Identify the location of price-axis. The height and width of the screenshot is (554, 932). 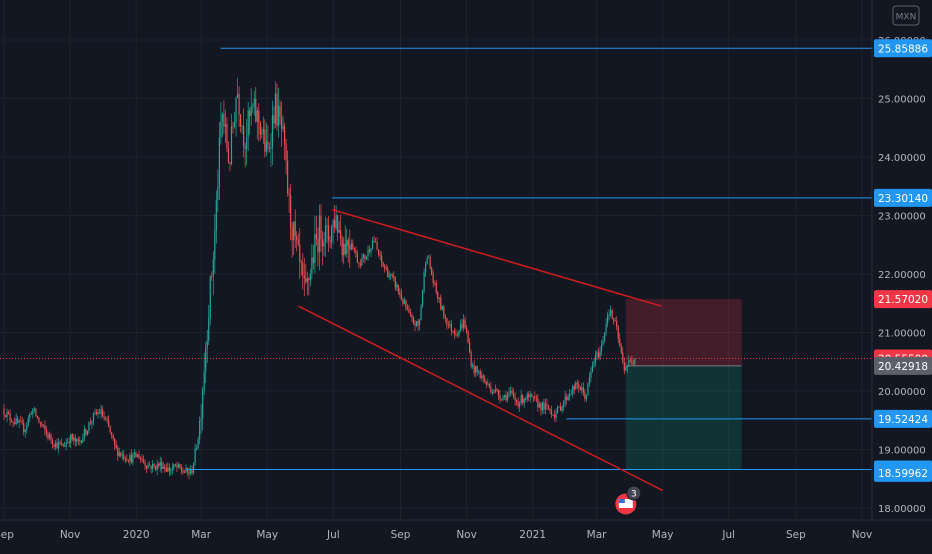
(902, 260).